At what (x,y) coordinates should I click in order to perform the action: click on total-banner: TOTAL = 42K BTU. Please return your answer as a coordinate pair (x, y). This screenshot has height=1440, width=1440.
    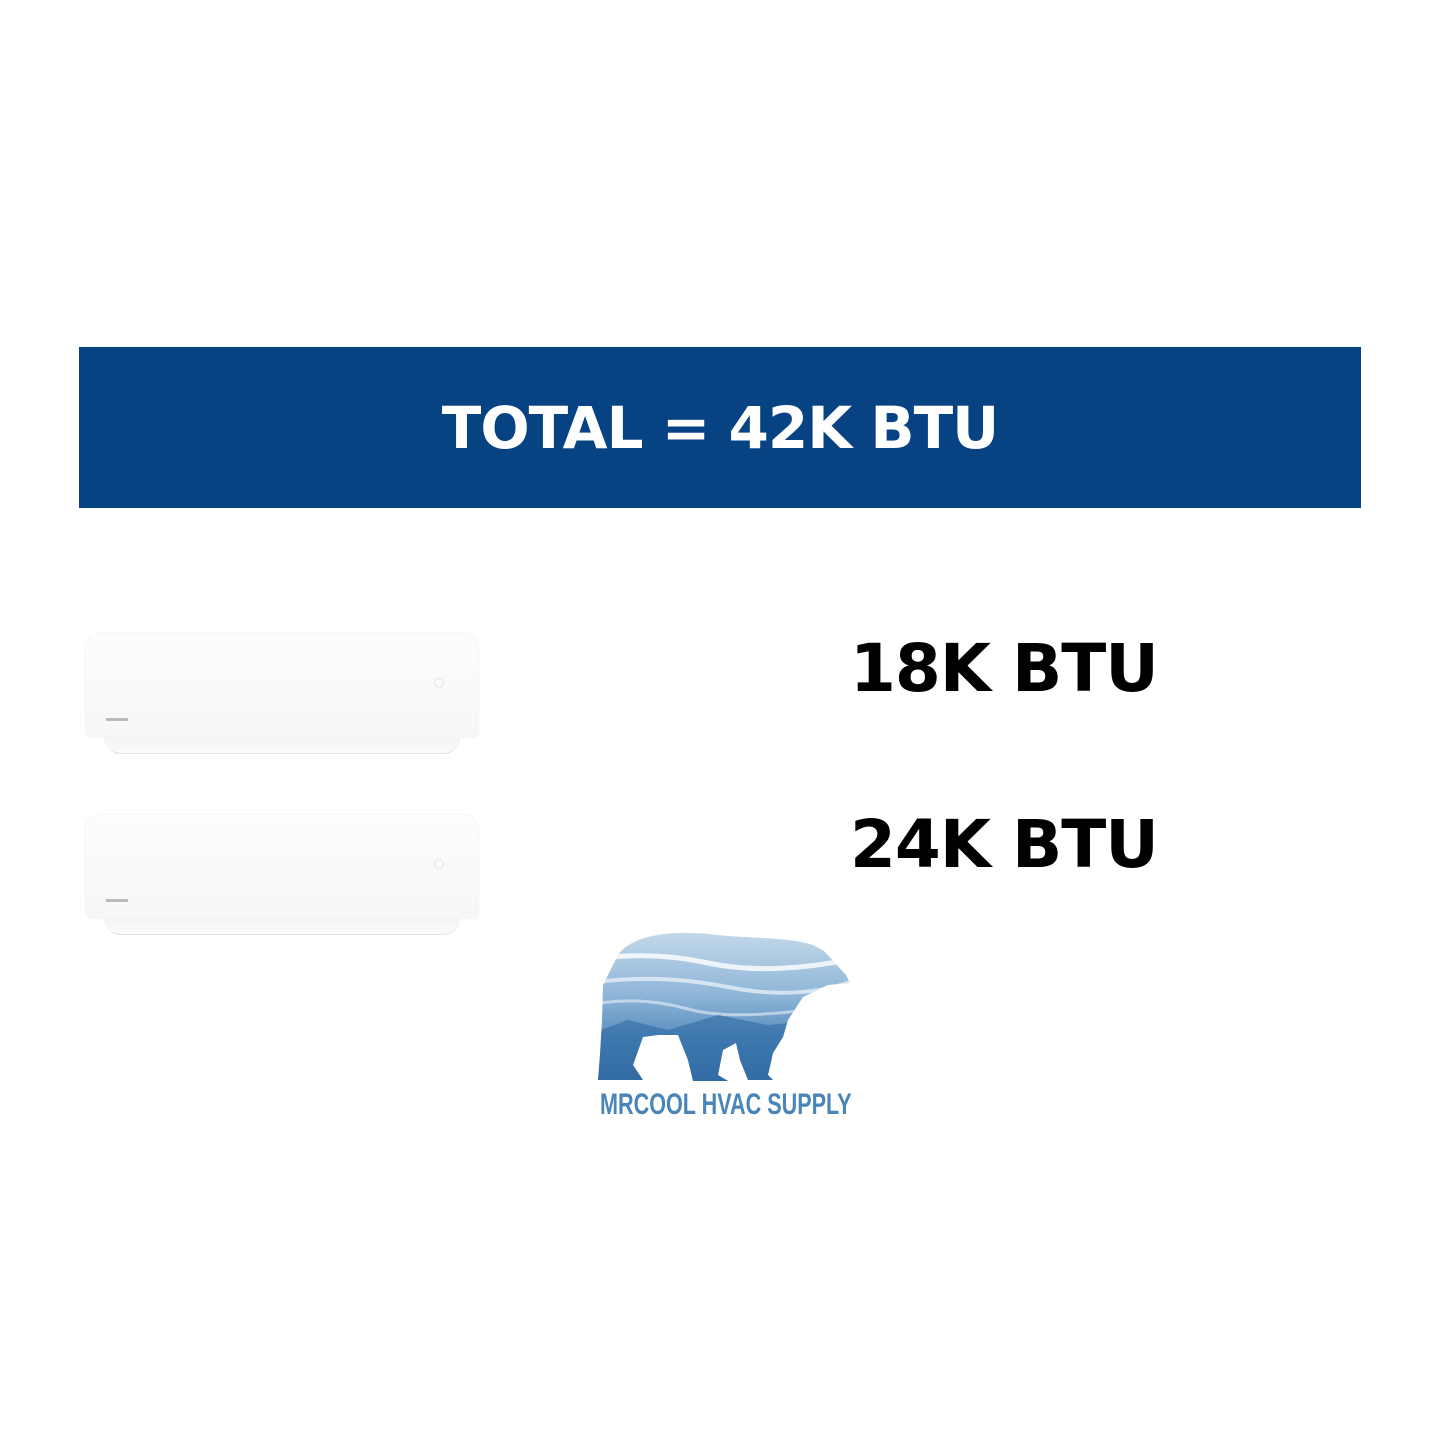
    Looking at the image, I should click on (720, 427).